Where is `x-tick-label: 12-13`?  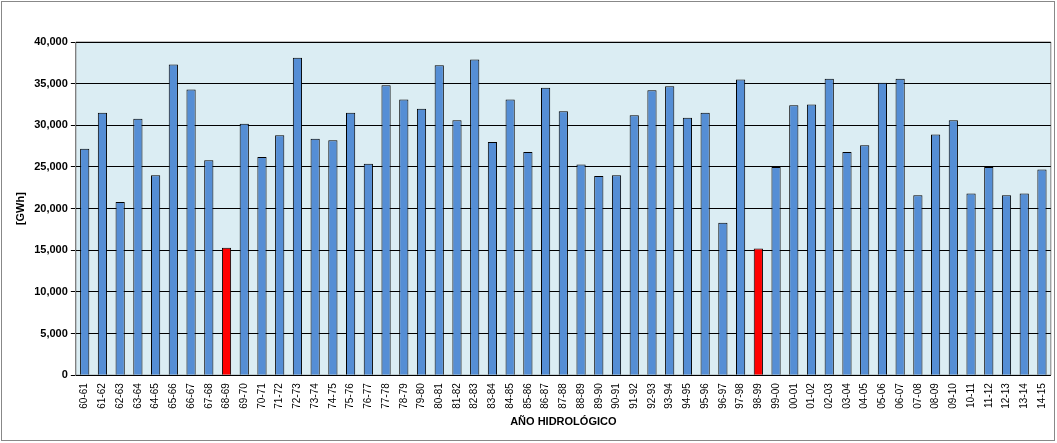
x-tick-label: 12-13 is located at coordinates (1006, 395).